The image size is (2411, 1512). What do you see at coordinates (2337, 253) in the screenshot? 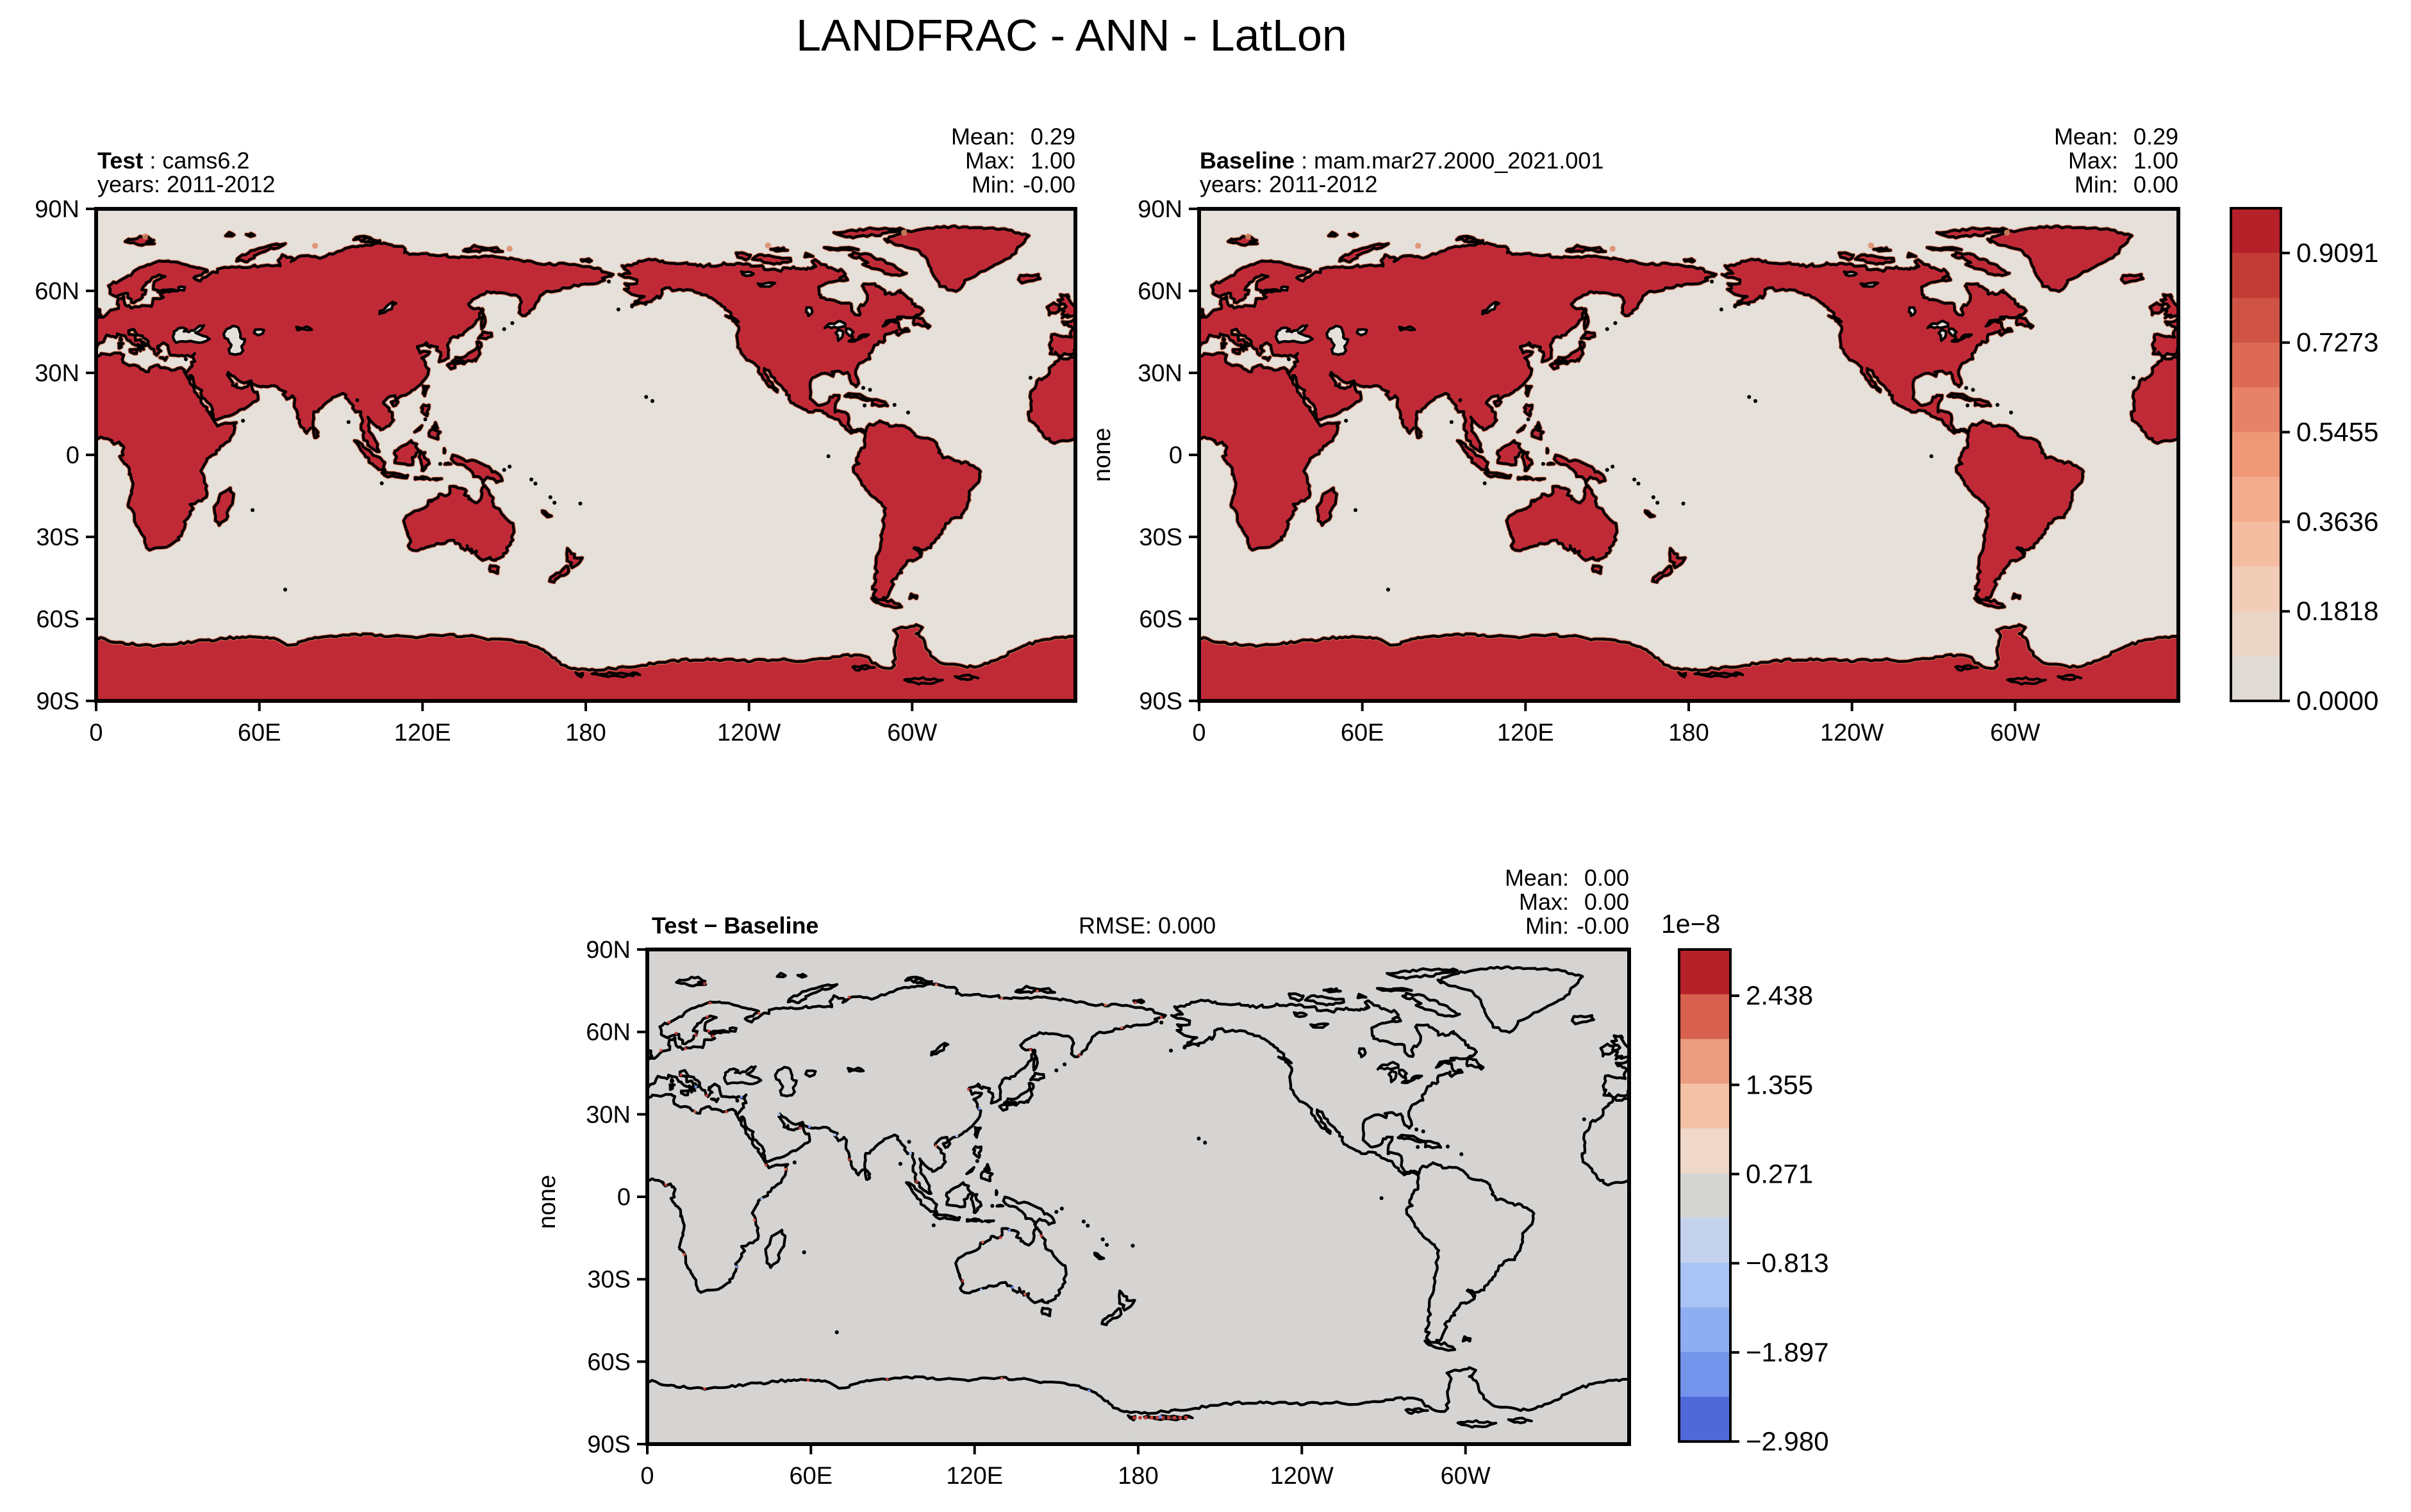
I see `svg-text: 0.9091` at bounding box center [2337, 253].